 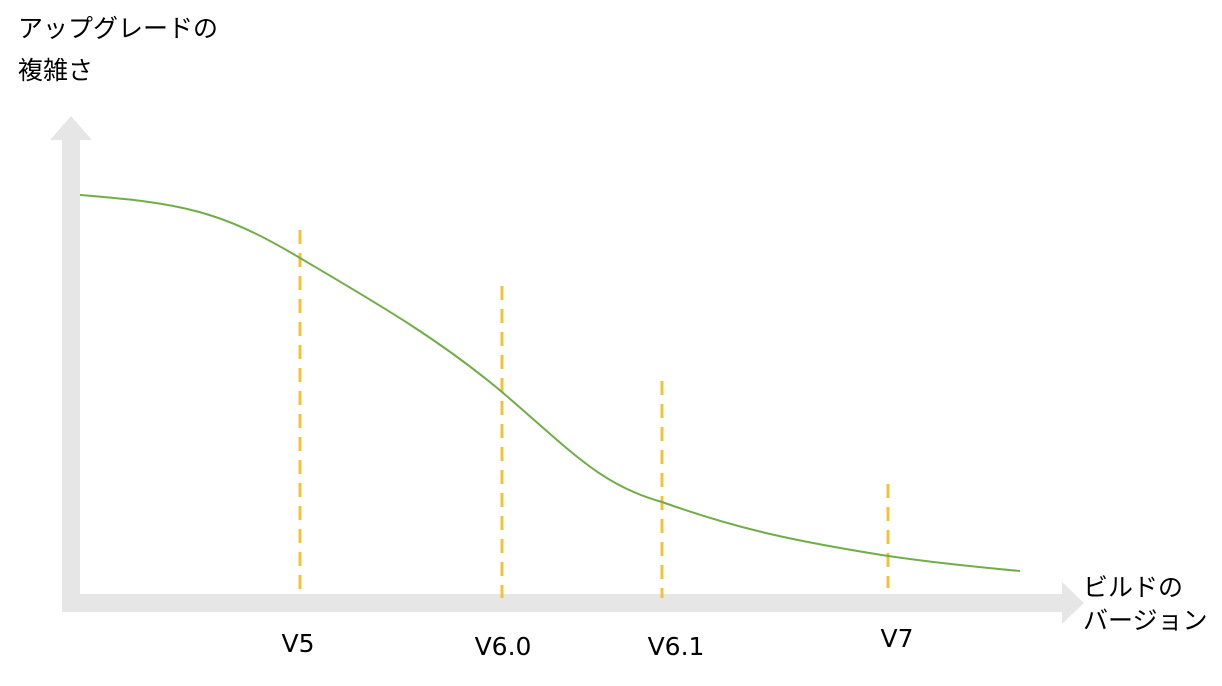 I want to click on x-axis, so click(x=563, y=603).